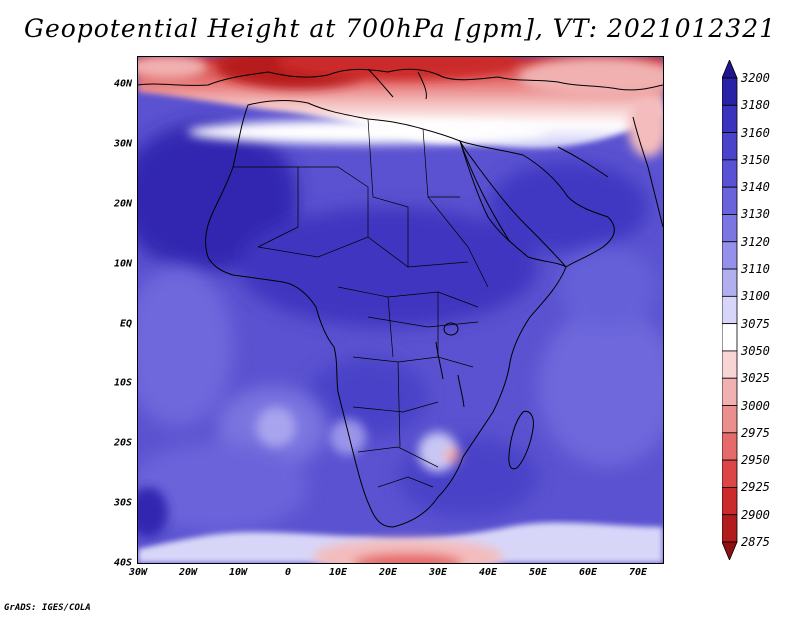 This screenshot has width=800, height=618. Describe the element at coordinates (730, 69) in the screenshot. I see `colorbar-cell-top-arrow` at that location.